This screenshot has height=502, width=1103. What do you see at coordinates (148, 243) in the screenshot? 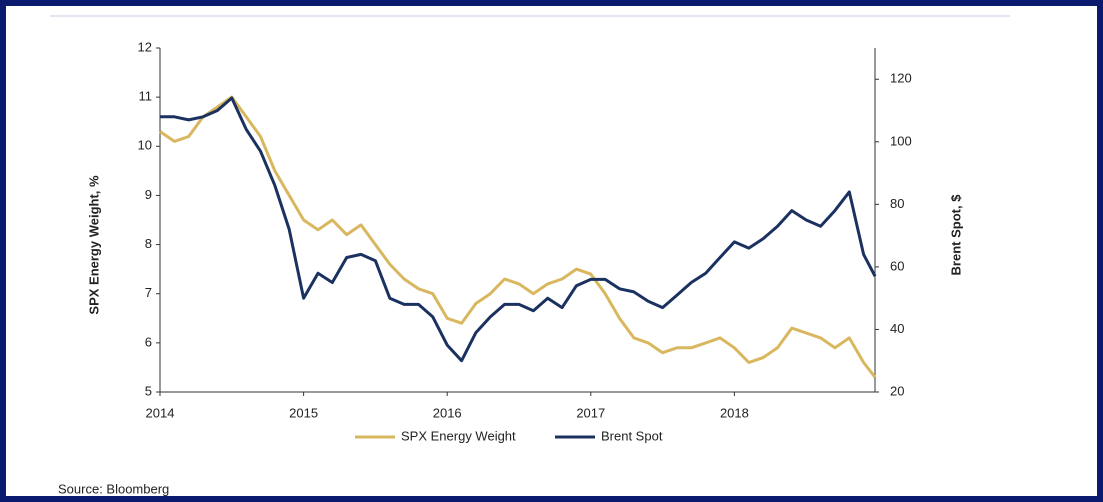
I see `y-tick-label: 8` at bounding box center [148, 243].